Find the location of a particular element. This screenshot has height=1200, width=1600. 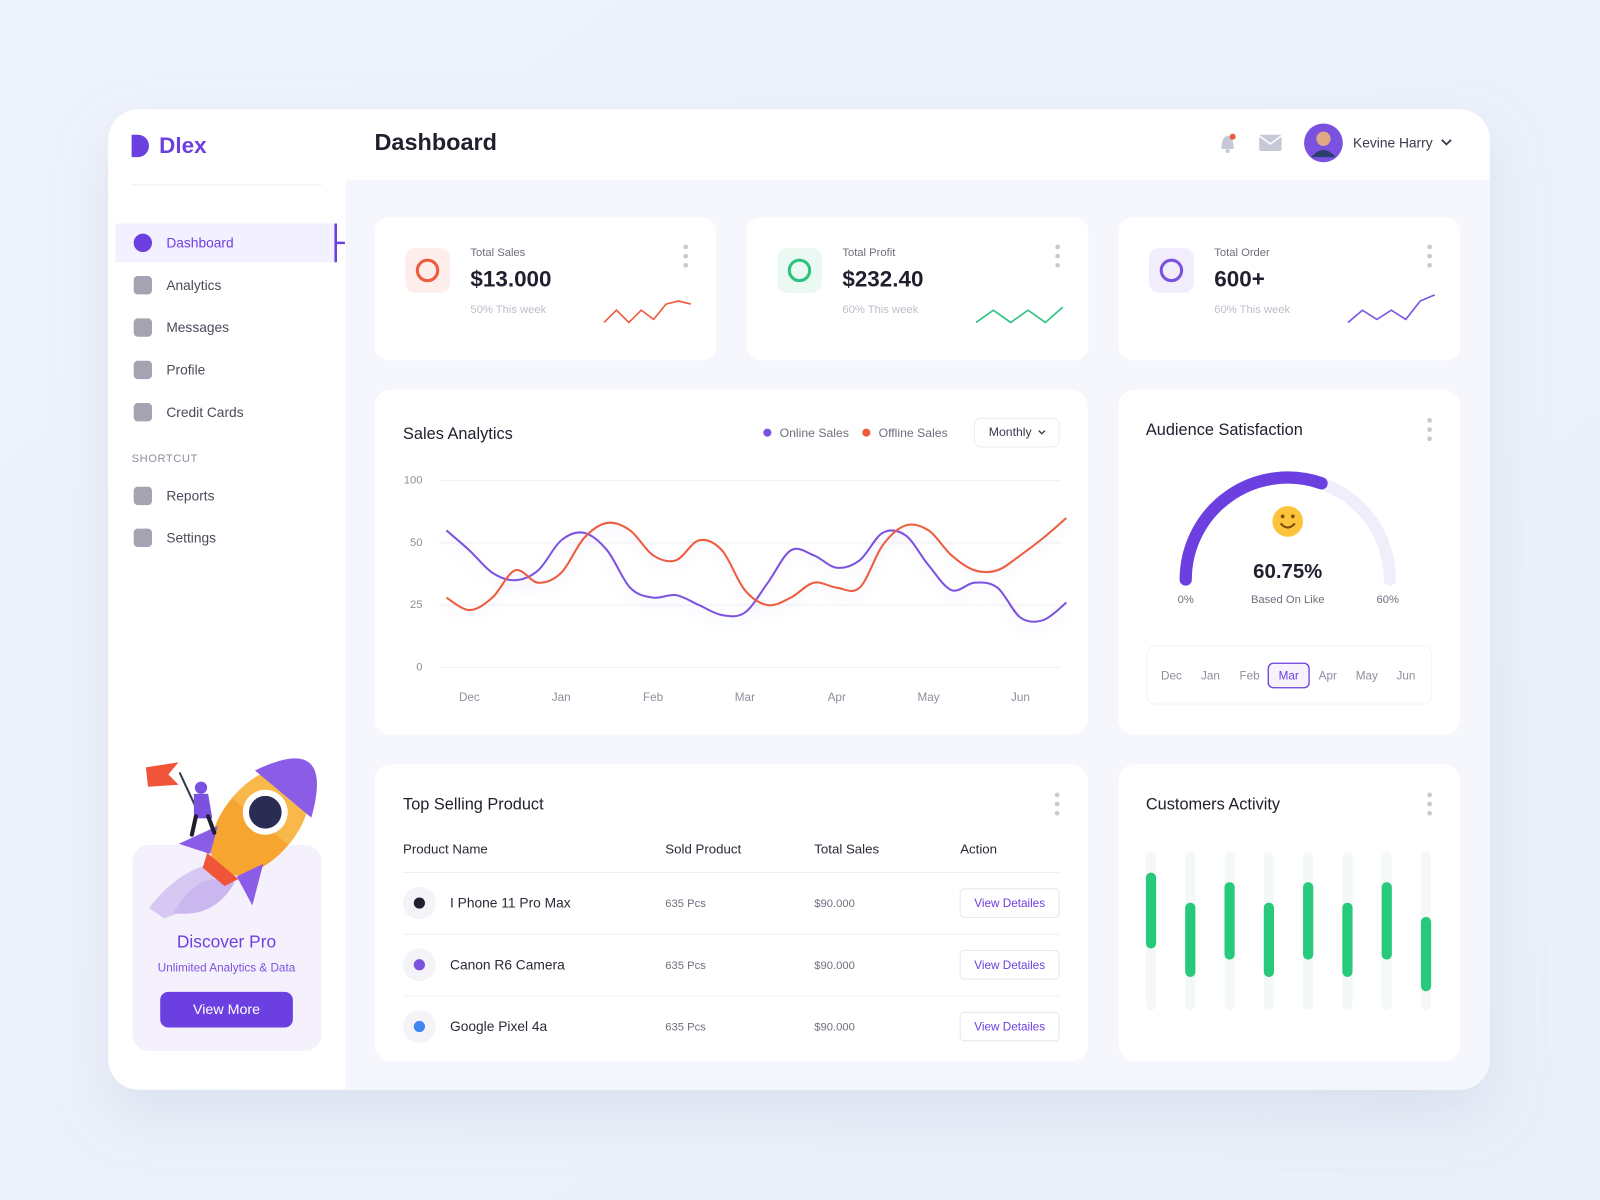

month-option: Dec is located at coordinates (1171, 676).